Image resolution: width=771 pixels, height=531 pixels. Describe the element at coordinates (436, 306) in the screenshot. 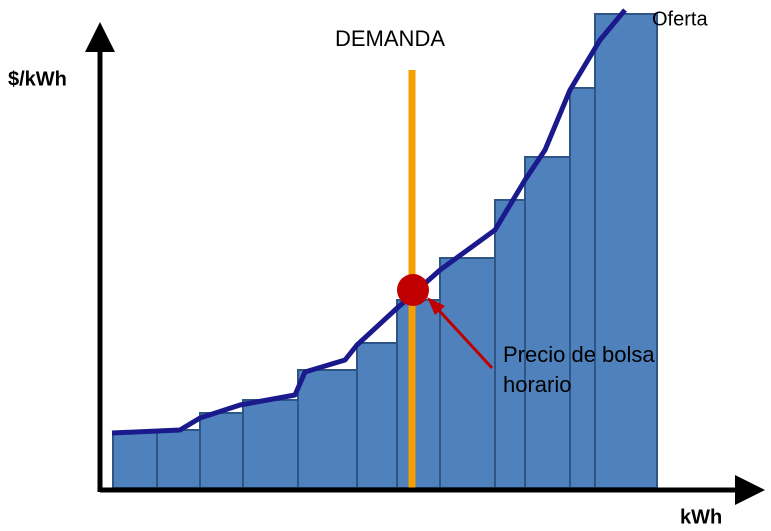

I see `price-pointer-head` at that location.